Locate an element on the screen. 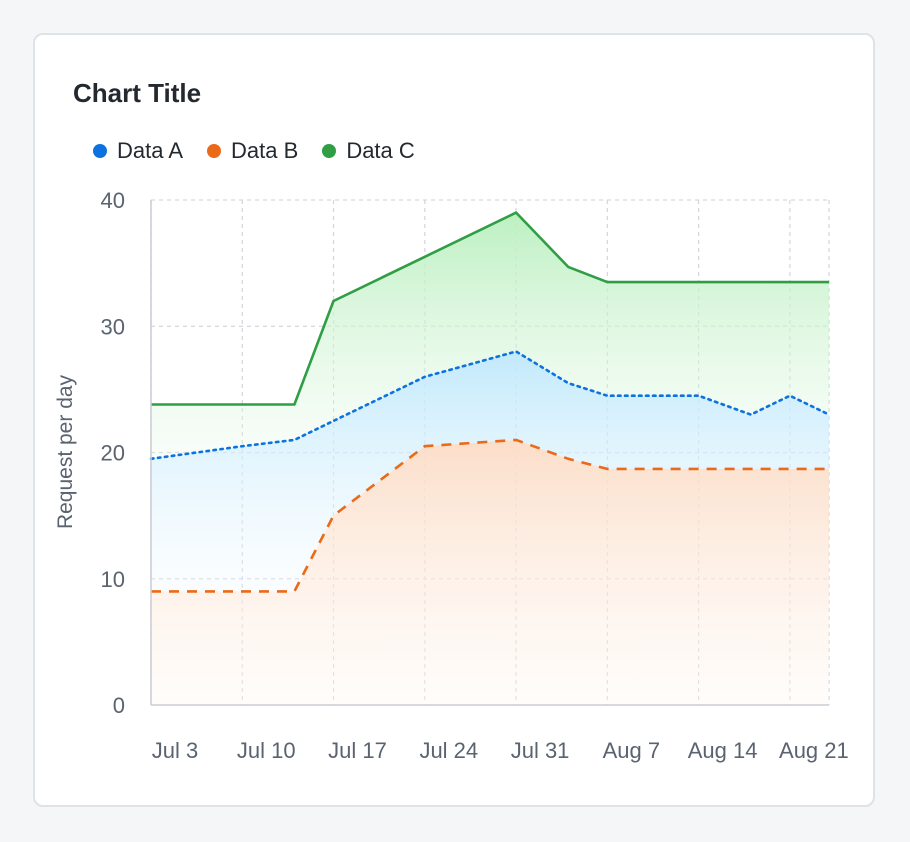 The width and height of the screenshot is (910, 842). legend-label-data-b: Data B is located at coordinates (265, 150).